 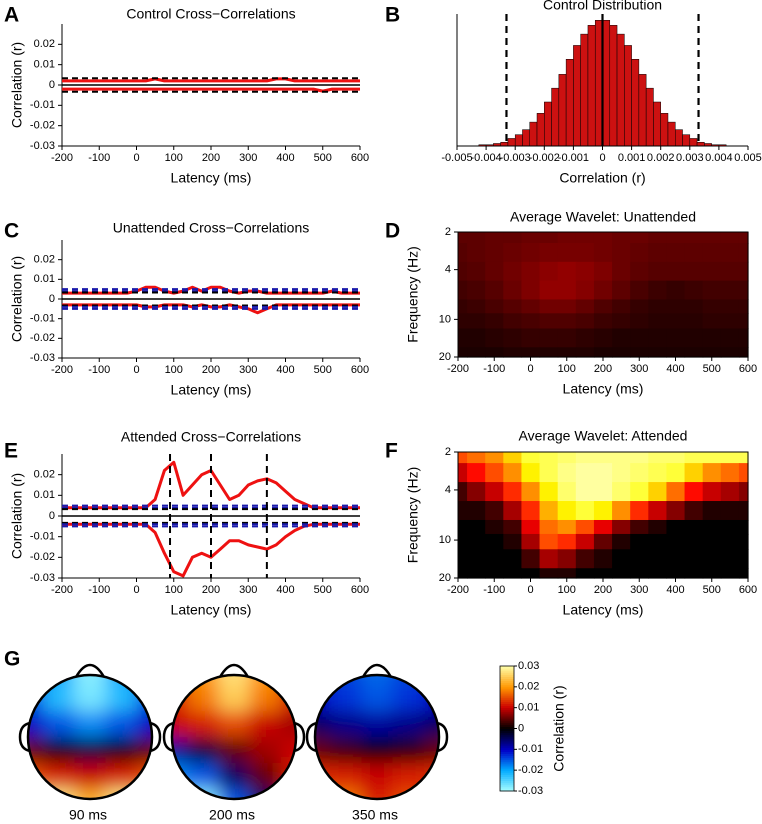 What do you see at coordinates (530, 791) in the screenshot?
I see `colorbar-tick-label: -0.03` at bounding box center [530, 791].